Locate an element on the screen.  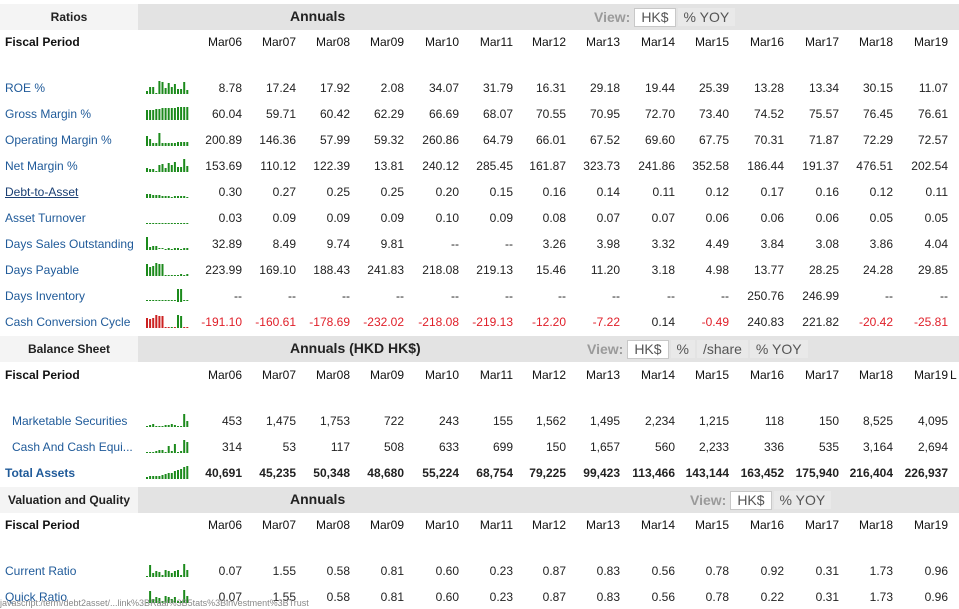
value-cell: 30.15 is located at coordinates (877, 88).